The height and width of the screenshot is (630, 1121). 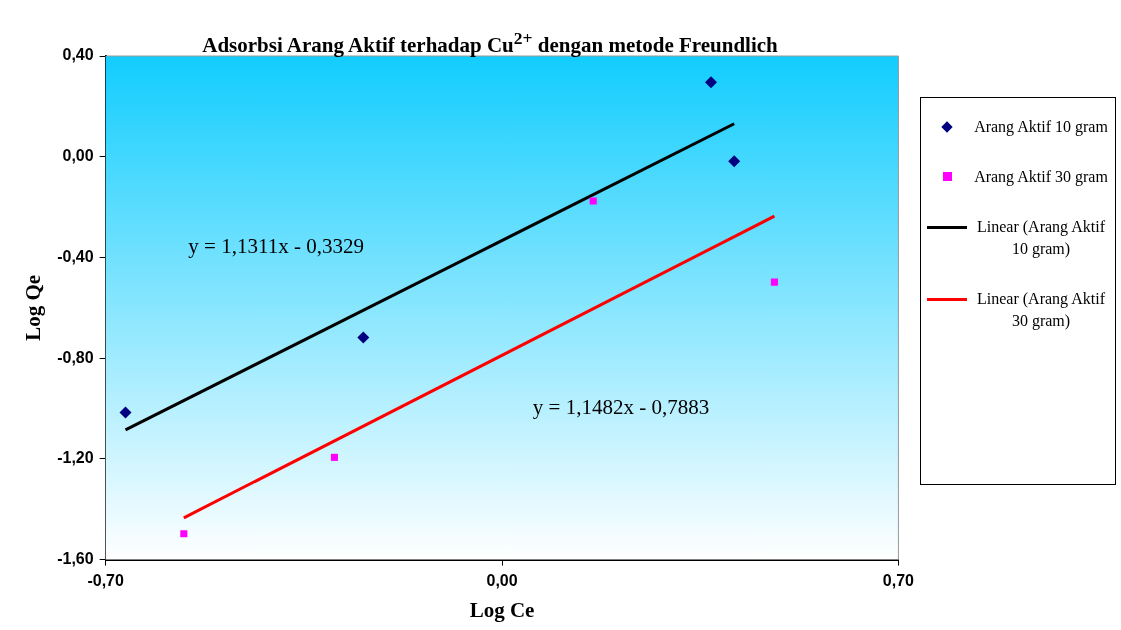 I want to click on legend-label: Arang Aktif 30 gram, so click(x=1041, y=177).